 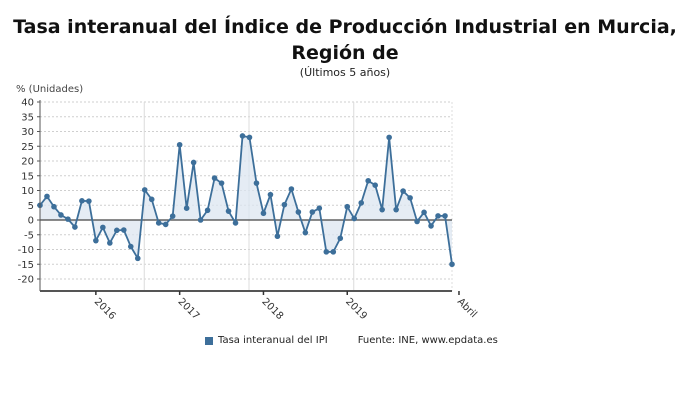 I want to click on y-tick-label: -20, so click(x=26, y=280).